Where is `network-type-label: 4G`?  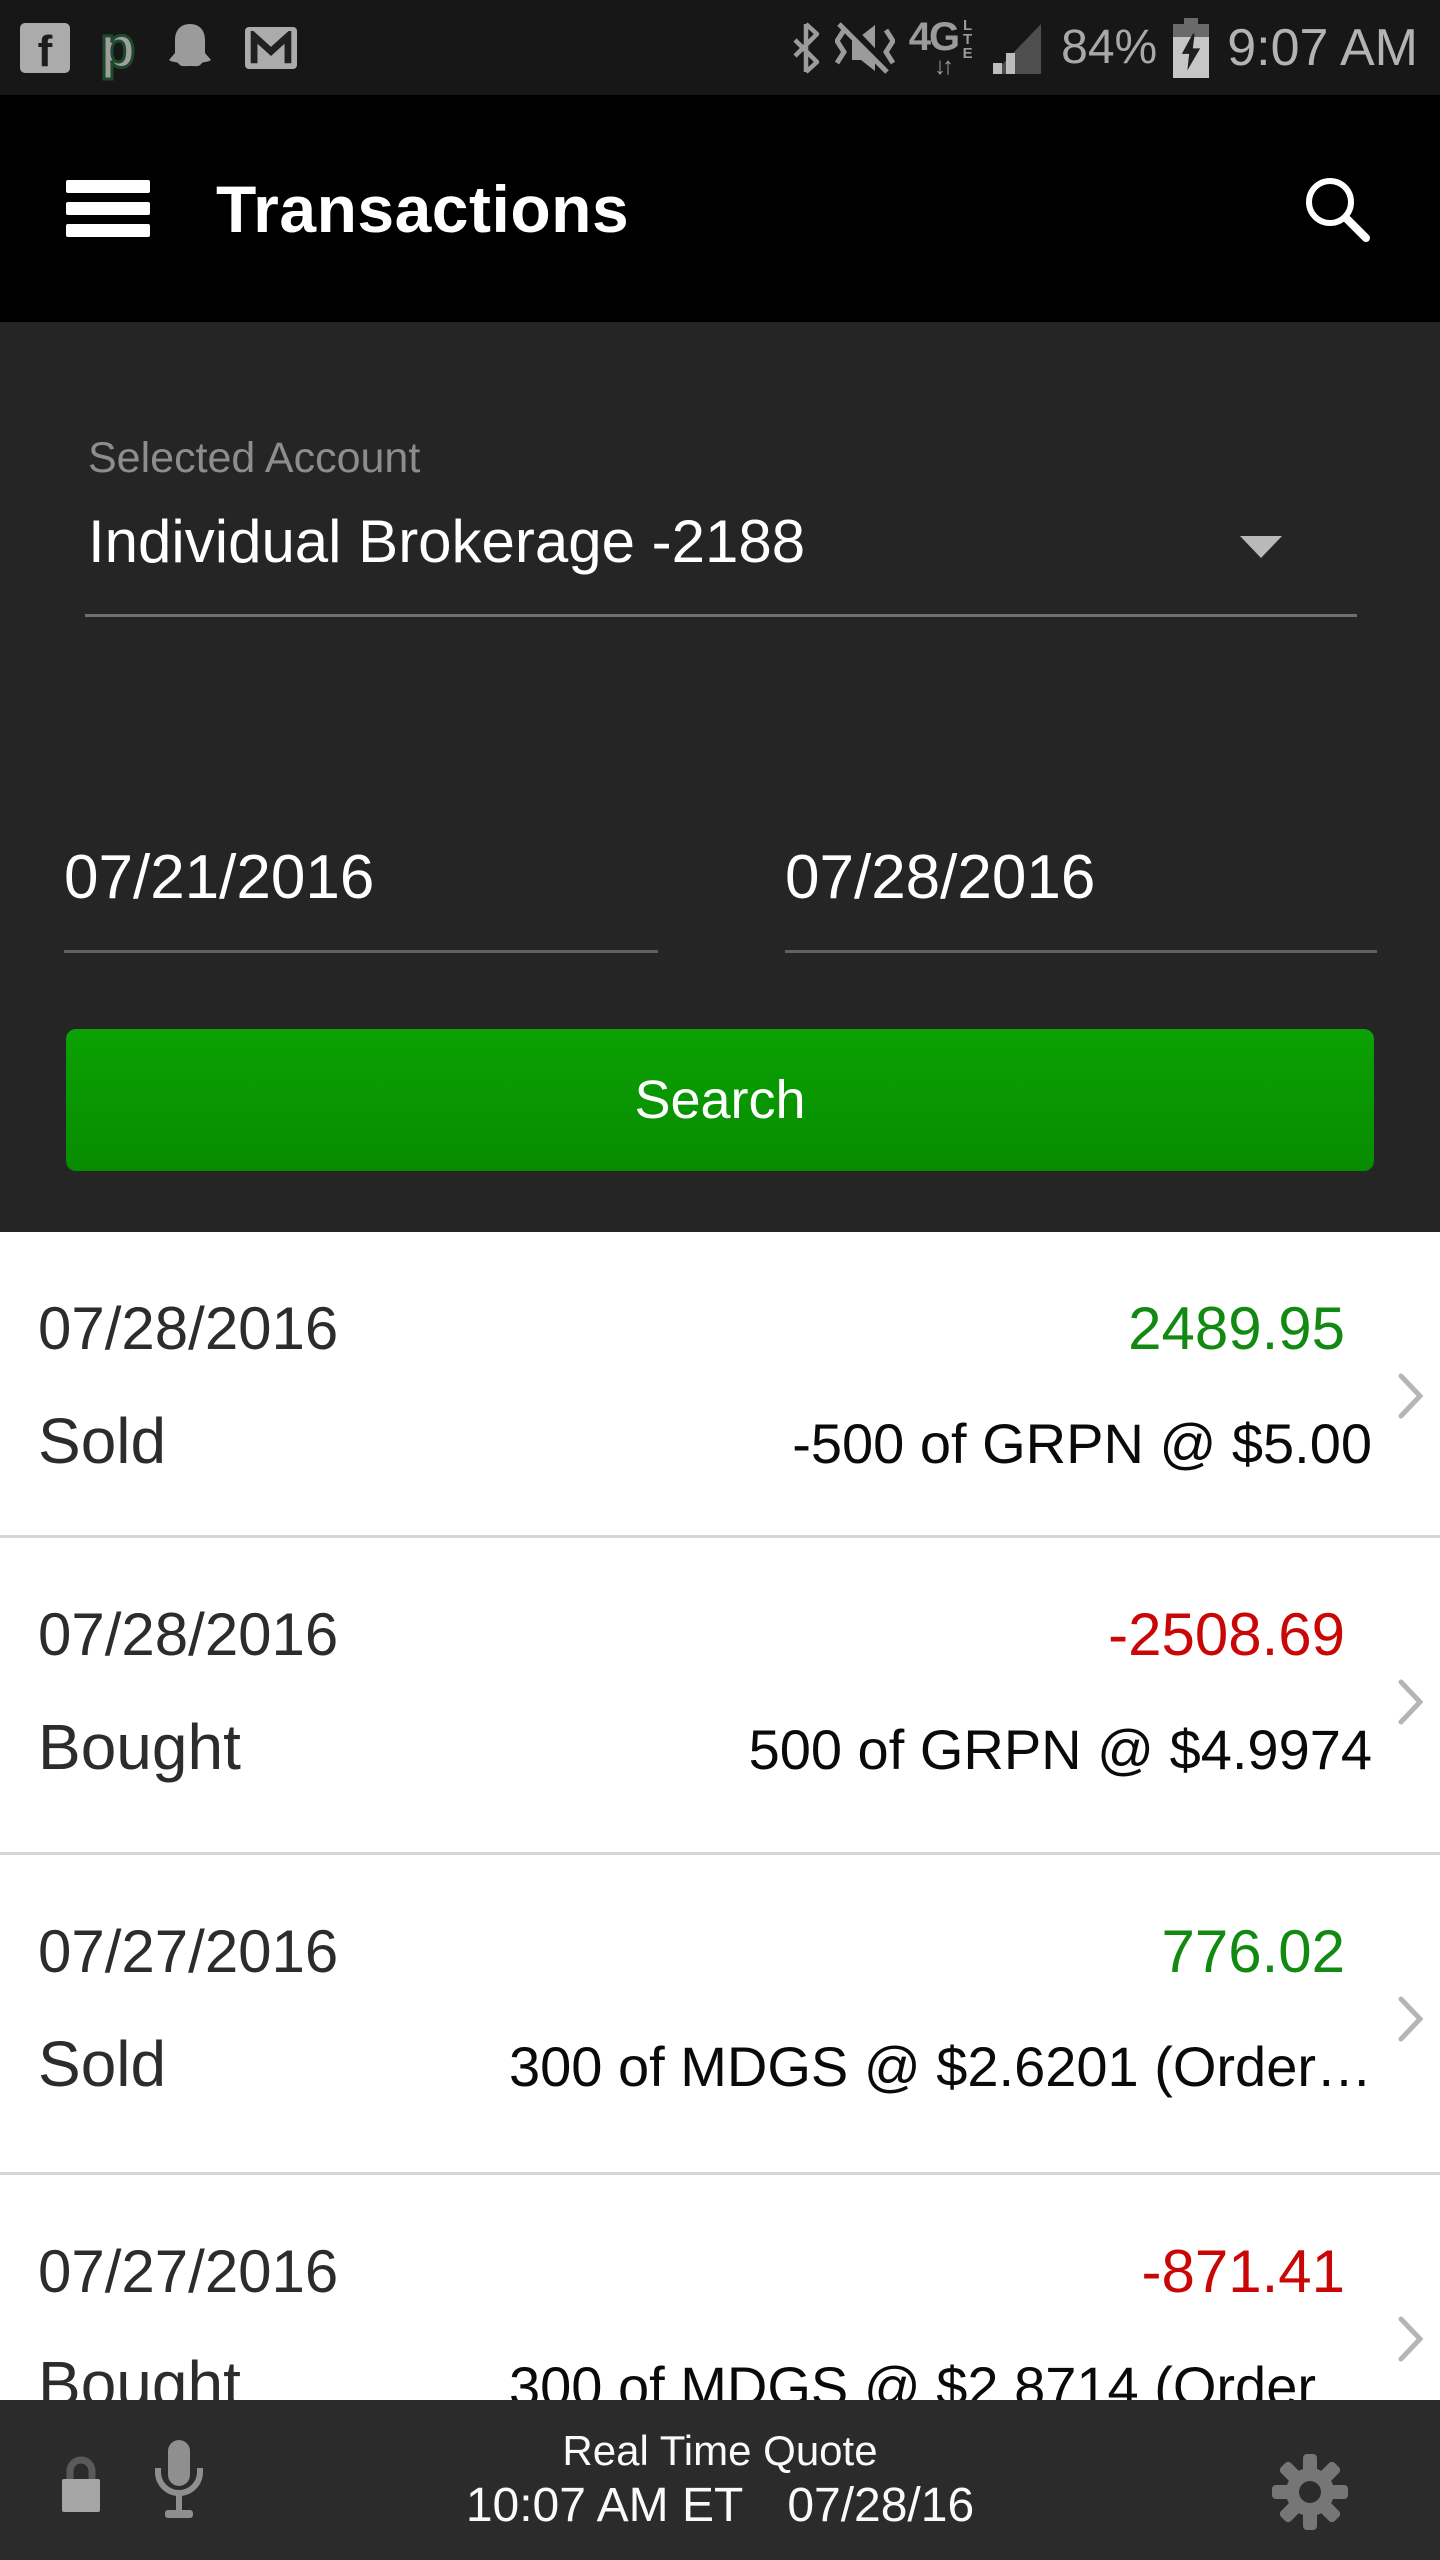
network-type-label: 4G is located at coordinates (934, 36).